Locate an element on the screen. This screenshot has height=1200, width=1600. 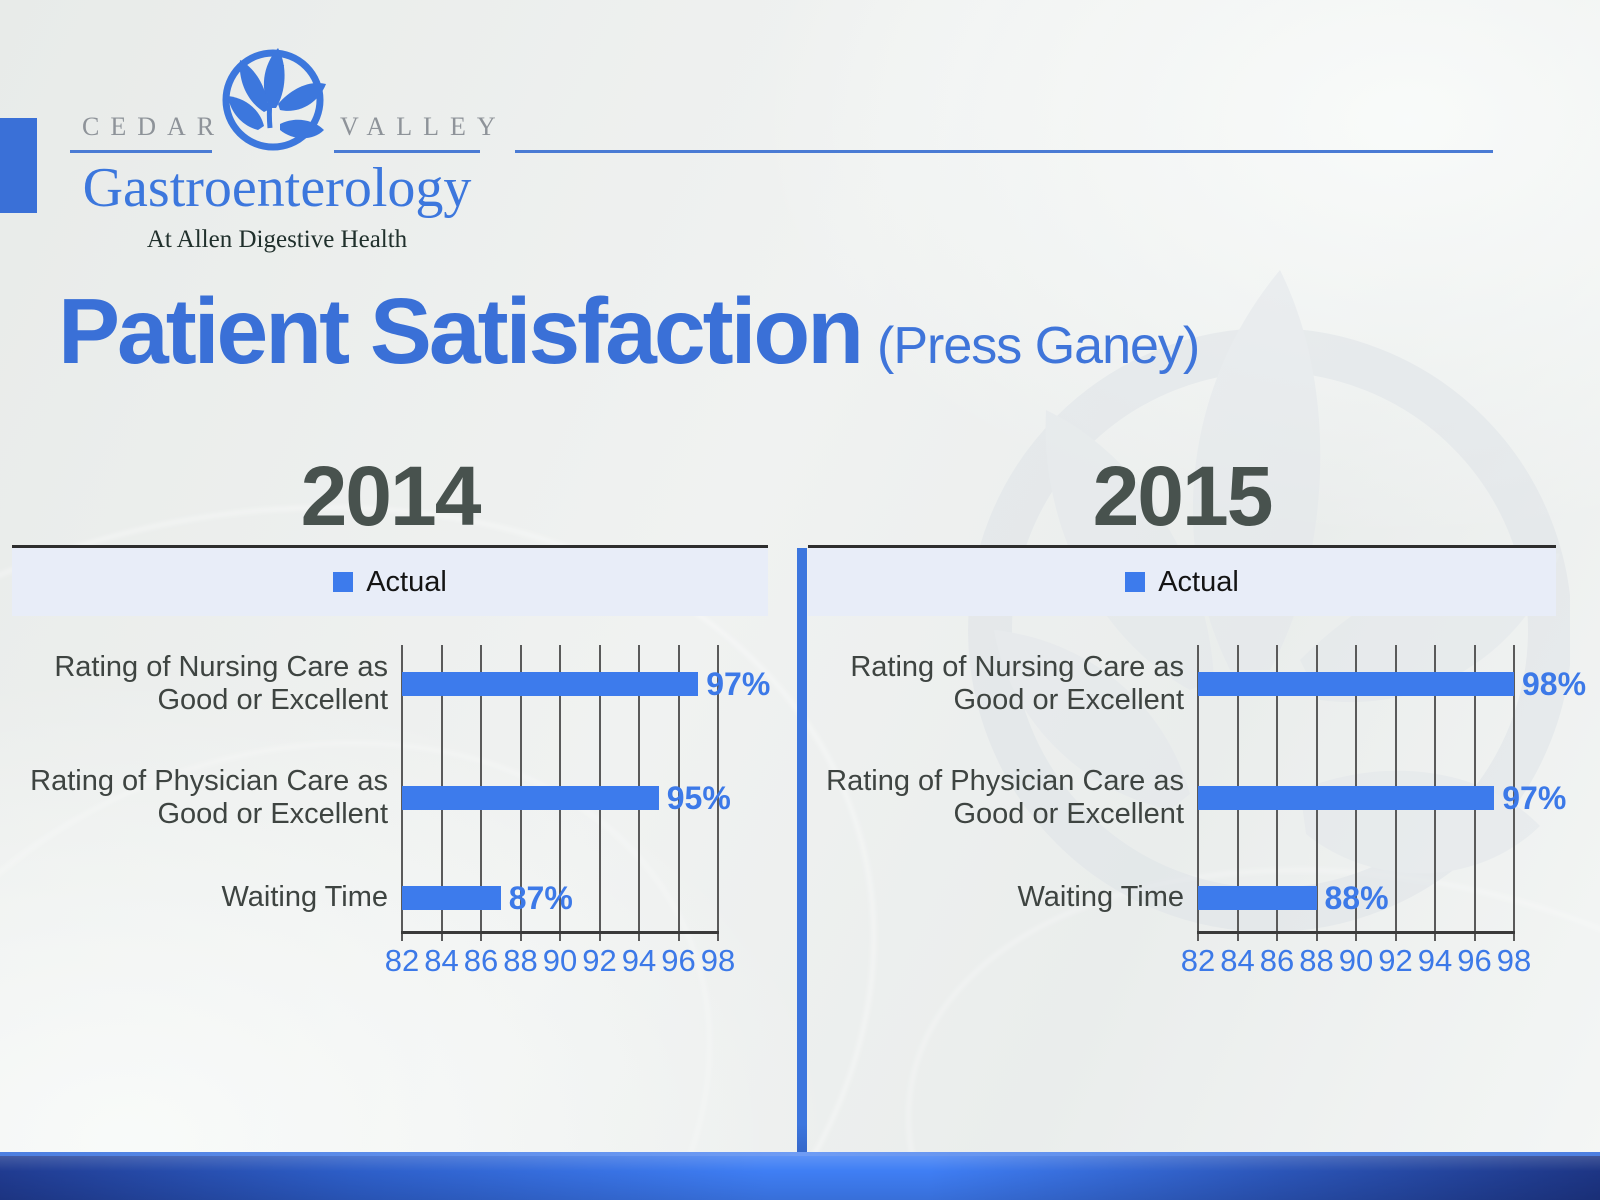
page-title-suffix: (Press Ganey) is located at coordinates (1038, 346).